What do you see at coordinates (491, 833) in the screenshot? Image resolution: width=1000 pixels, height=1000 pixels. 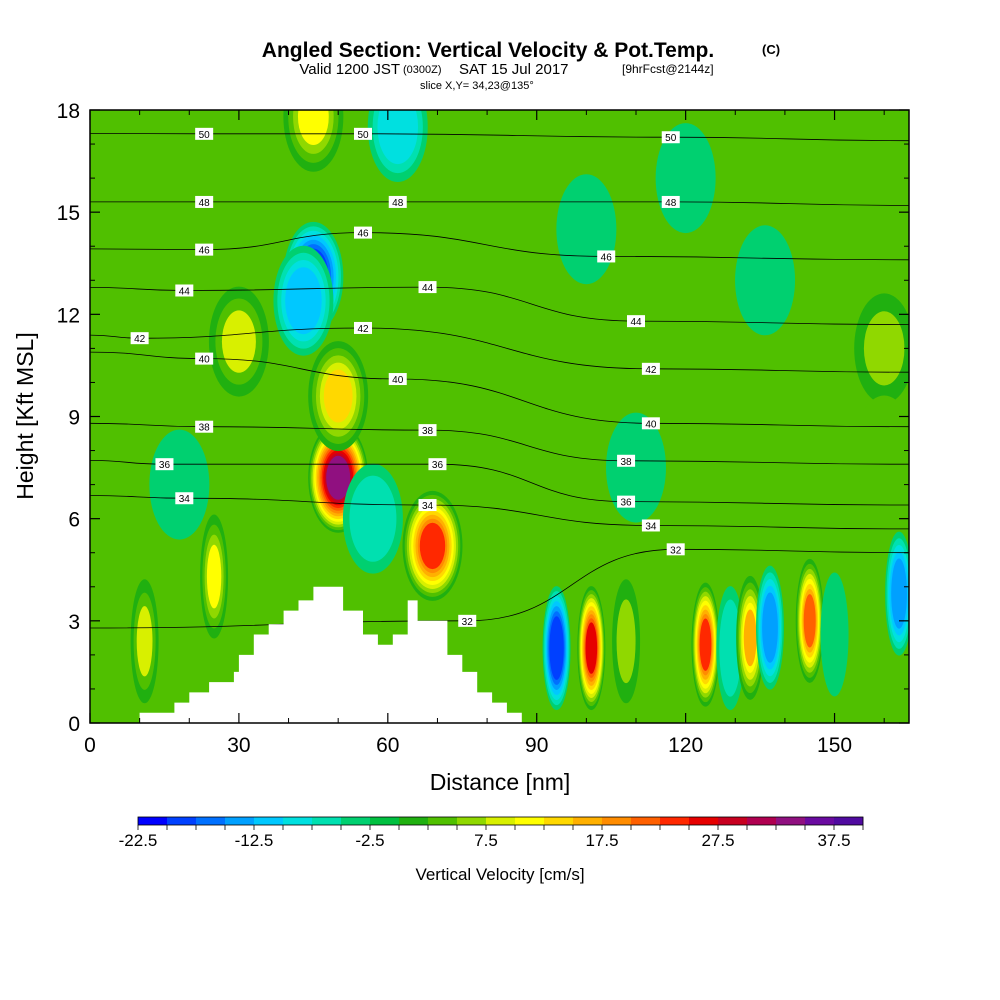 I see `colorbar: -22.5 -12.5 -2.5 7.5 17.5 27.5 37.5` at bounding box center [491, 833].